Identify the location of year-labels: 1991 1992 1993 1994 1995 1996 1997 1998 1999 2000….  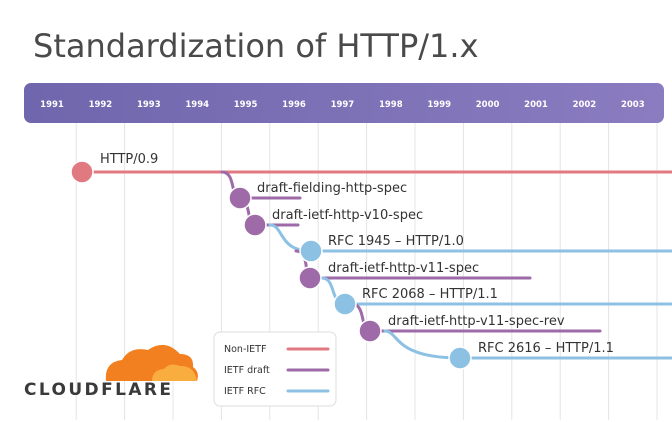
(342, 105).